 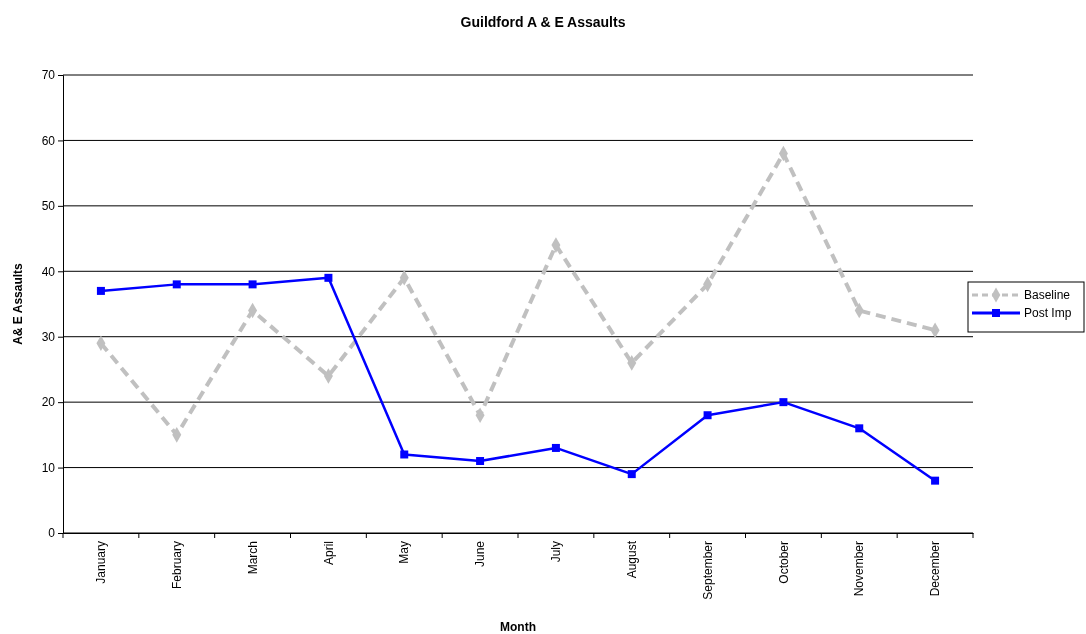 What do you see at coordinates (176, 565) in the screenshot?
I see `x-tick-label: February` at bounding box center [176, 565].